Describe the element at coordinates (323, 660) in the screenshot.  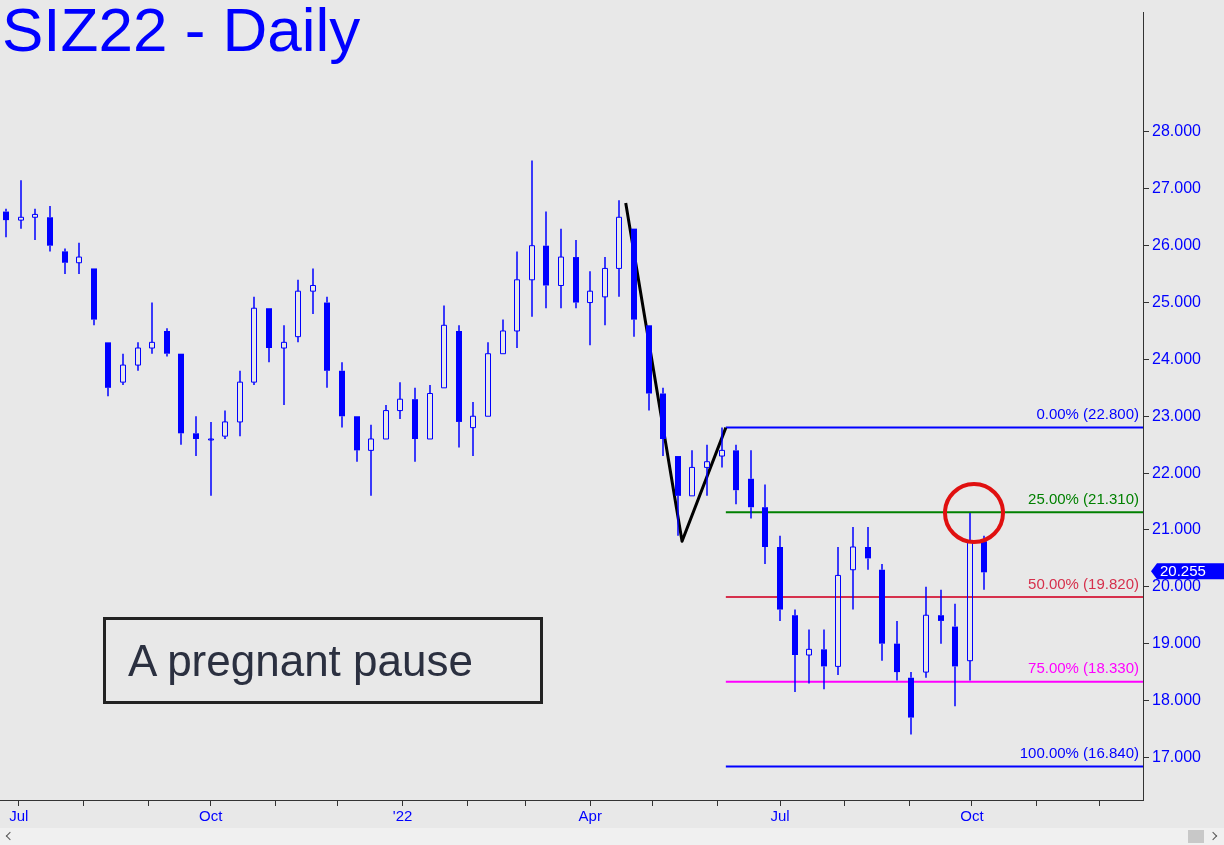
I see `annotation: A pregnant pause` at that location.